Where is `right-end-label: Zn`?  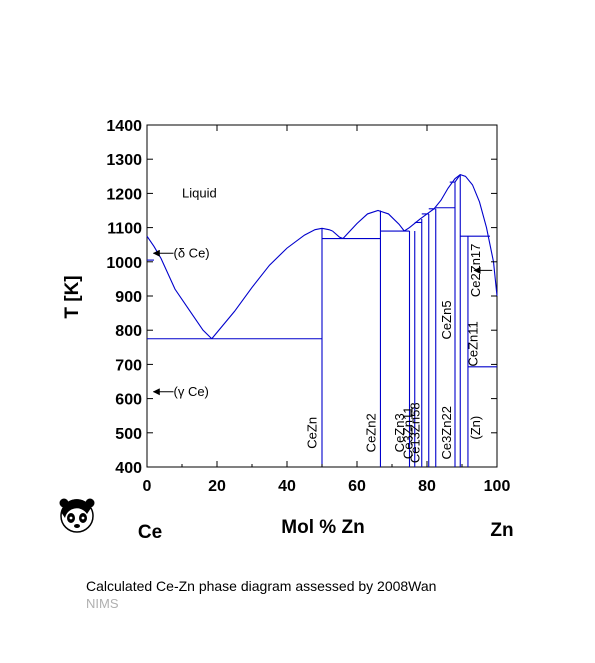
right-end-label: Zn is located at coordinates (501, 530).